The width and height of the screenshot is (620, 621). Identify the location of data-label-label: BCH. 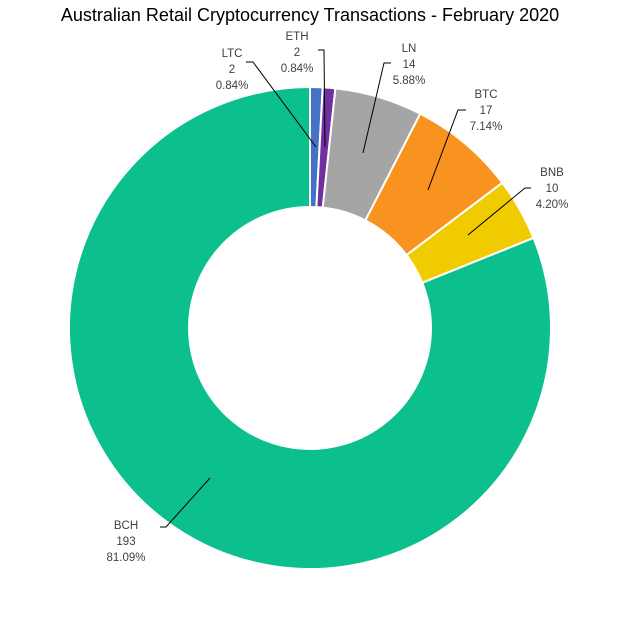
(126, 526).